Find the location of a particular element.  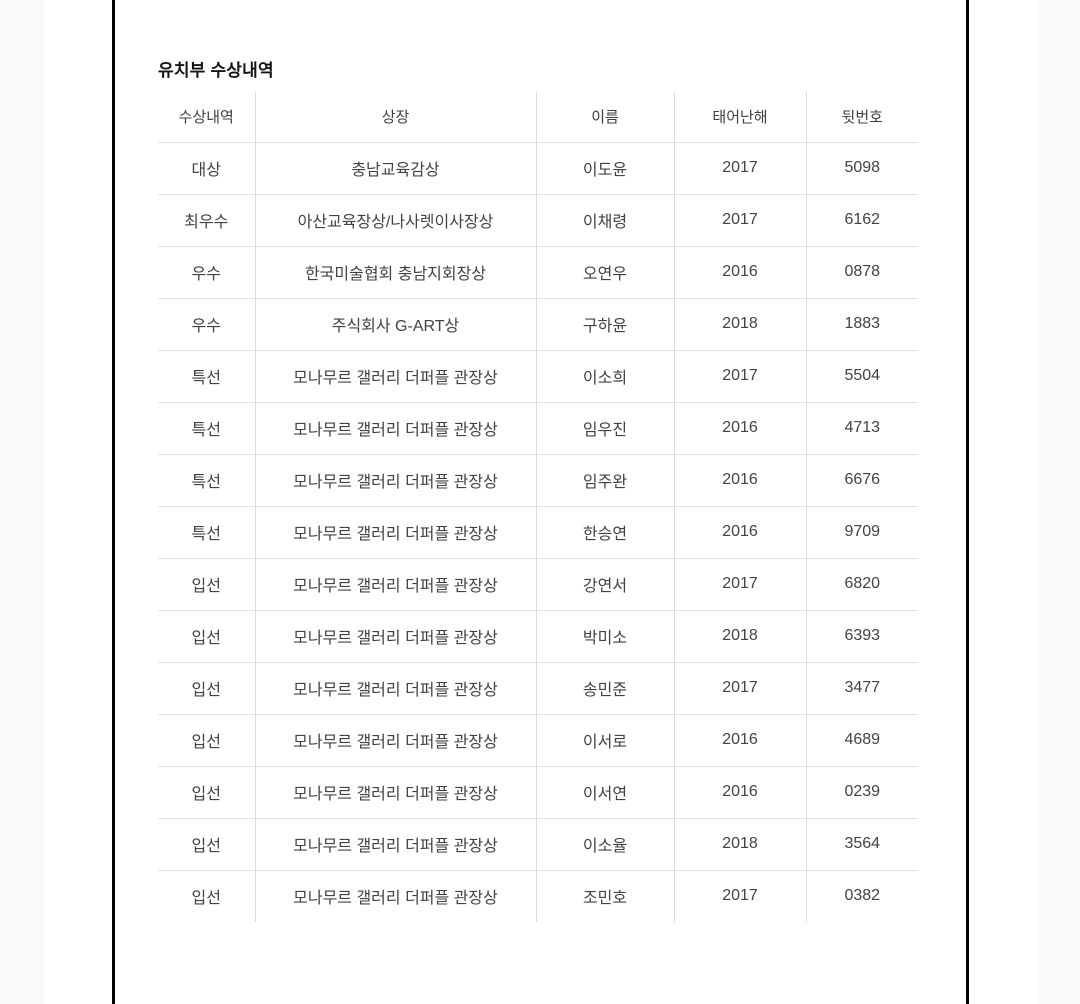

table-cell: 한승연 is located at coordinates (604, 532).